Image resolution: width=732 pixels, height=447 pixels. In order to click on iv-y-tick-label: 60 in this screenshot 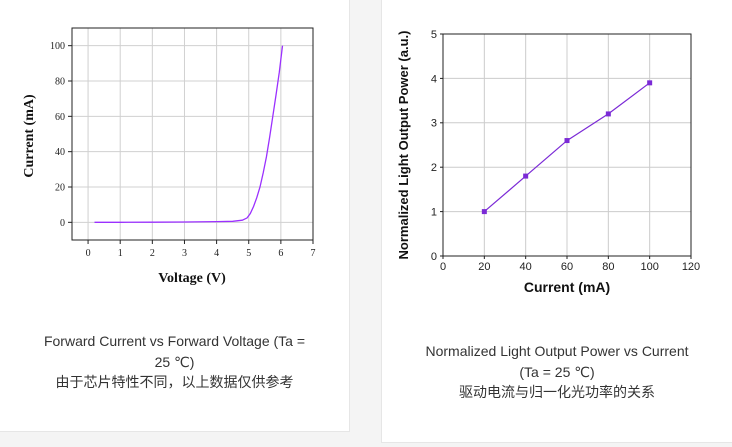, I will do `click(60, 117)`.